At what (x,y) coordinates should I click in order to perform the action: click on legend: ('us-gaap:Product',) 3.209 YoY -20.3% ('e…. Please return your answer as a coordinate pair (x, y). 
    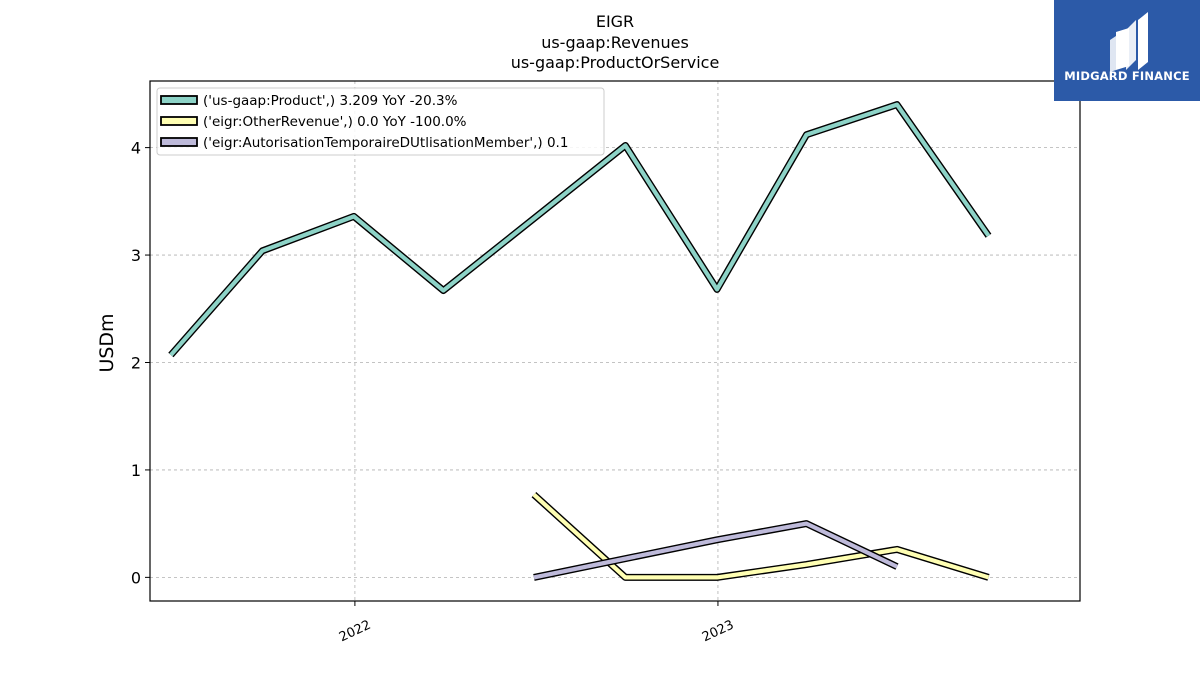
    Looking at the image, I should click on (380, 121).